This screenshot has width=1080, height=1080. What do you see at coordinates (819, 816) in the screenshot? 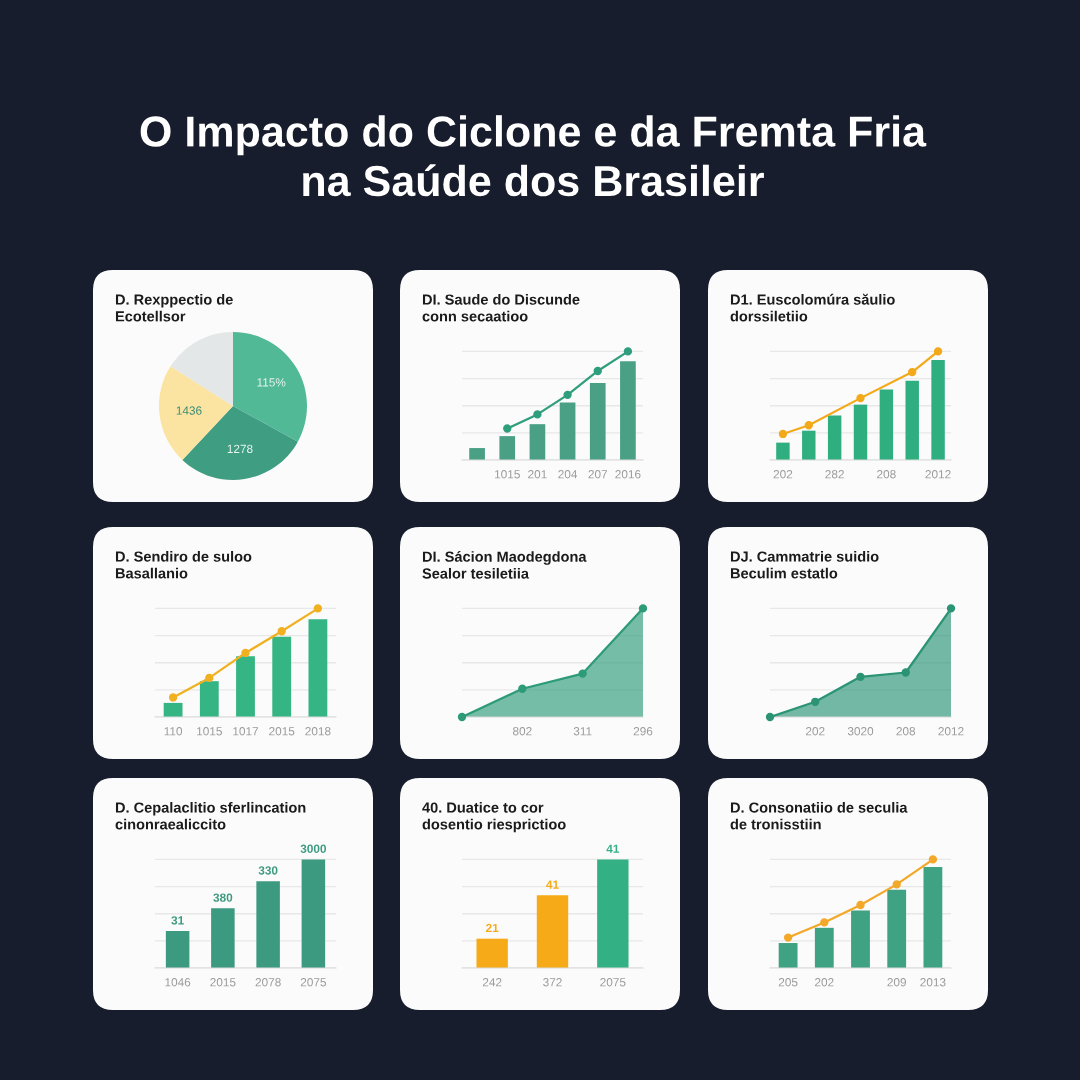
I see `chart-title: D. Consonatiio de seculia de tronisstiin` at bounding box center [819, 816].